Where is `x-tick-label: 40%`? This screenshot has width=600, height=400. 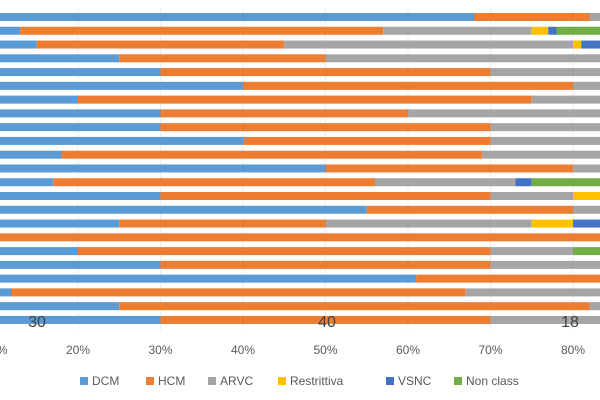
x-tick-label: 40% is located at coordinates (243, 350).